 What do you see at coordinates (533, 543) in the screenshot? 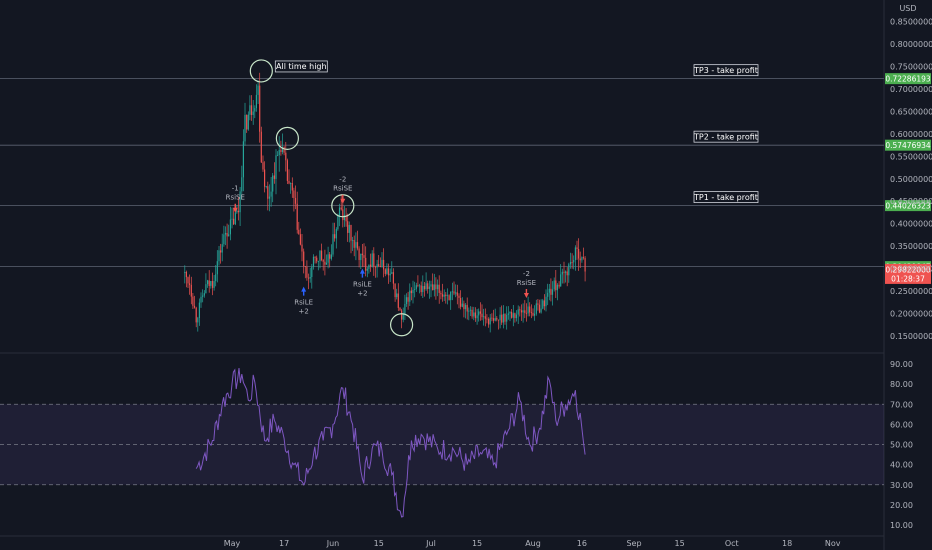
I see `time-tick-label: Aug` at bounding box center [533, 543].